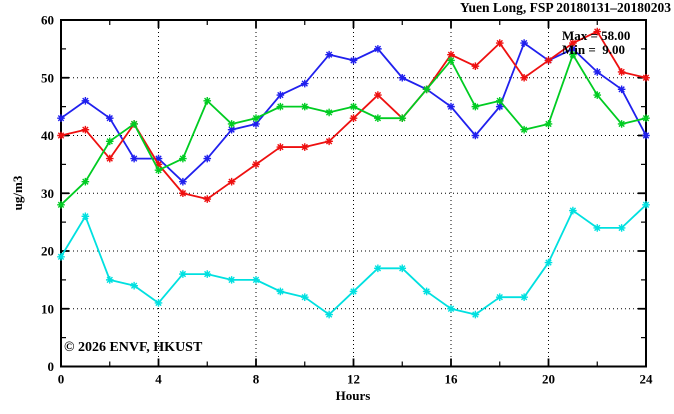 The image size is (674, 414). I want to click on watermark: © 2026 ENVF, HKUST, so click(133, 347).